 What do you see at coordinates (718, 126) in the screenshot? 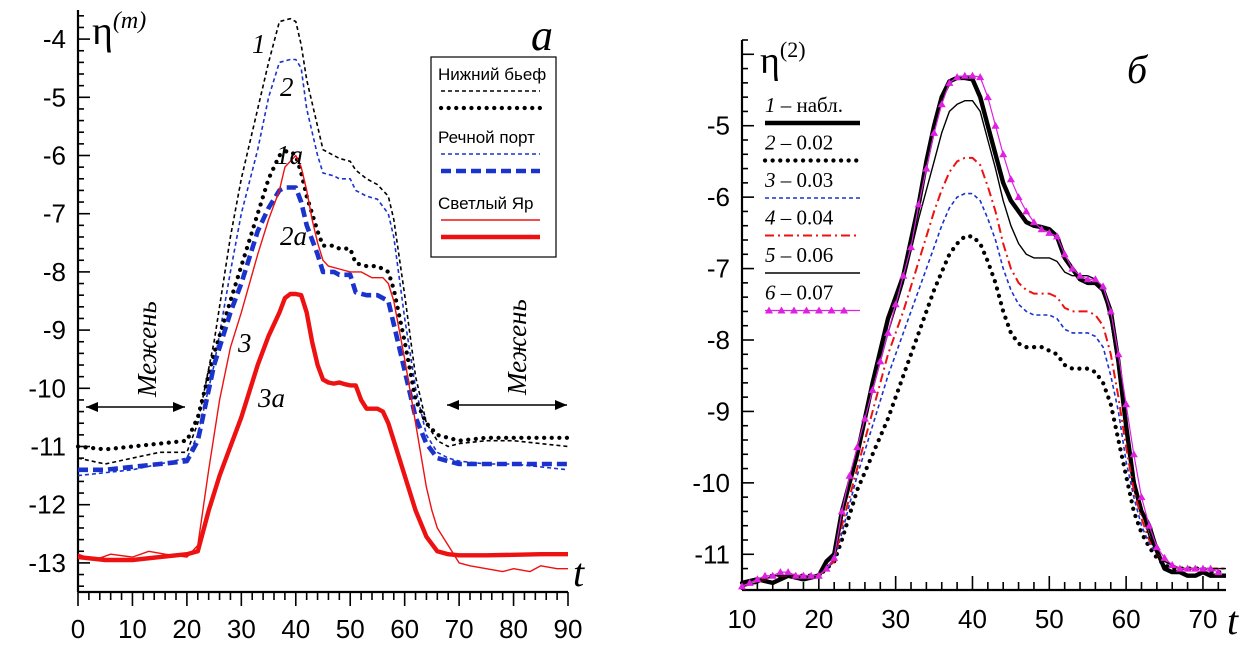
I see `y-tick-label: -5` at bounding box center [718, 126].